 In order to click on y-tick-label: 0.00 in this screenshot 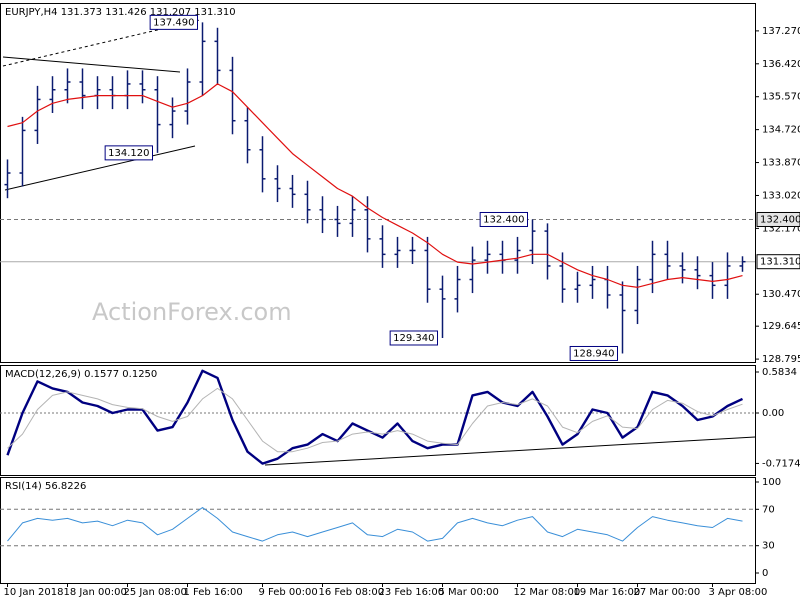, I will do `click(773, 413)`.